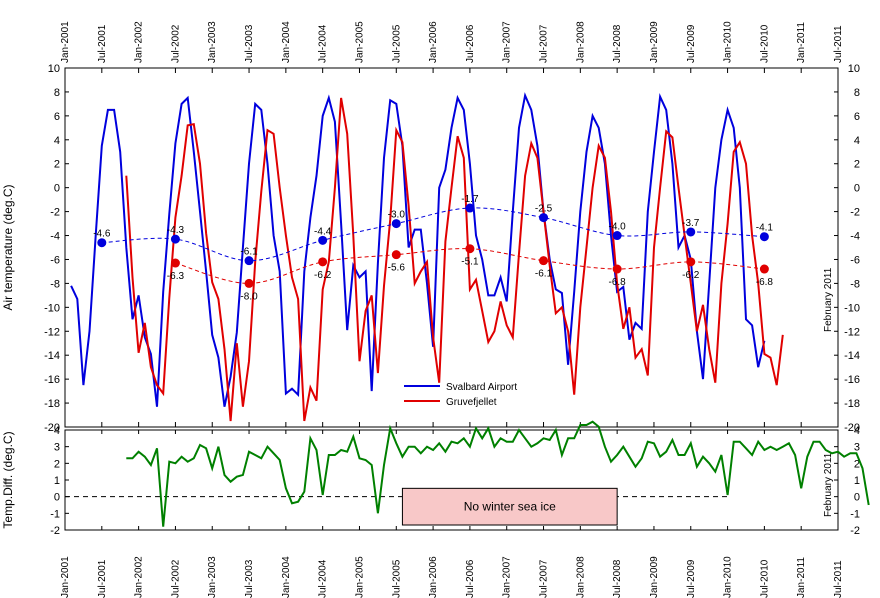 This screenshot has width=880, height=598. Describe the element at coordinates (433, 234) in the screenshot. I see `svalbard-mean-curve` at that location.